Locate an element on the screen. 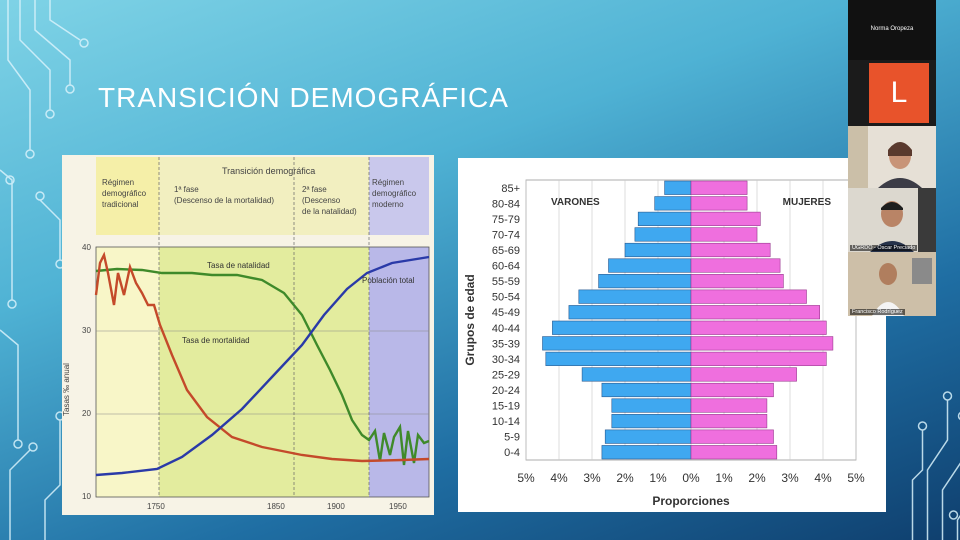 The width and height of the screenshot is (960, 540). x-tick-label: 0% is located at coordinates (691, 478).